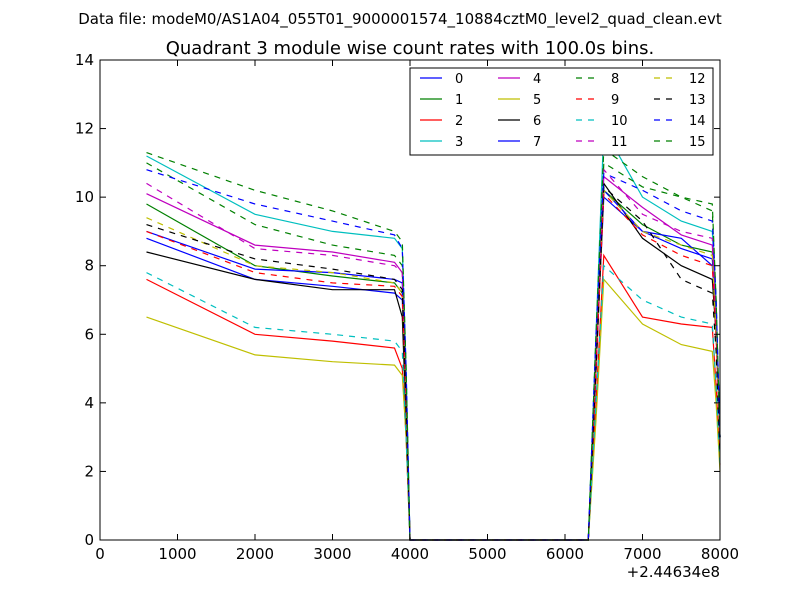  What do you see at coordinates (697, 100) in the screenshot?
I see `legend-label-13: 13` at bounding box center [697, 100].